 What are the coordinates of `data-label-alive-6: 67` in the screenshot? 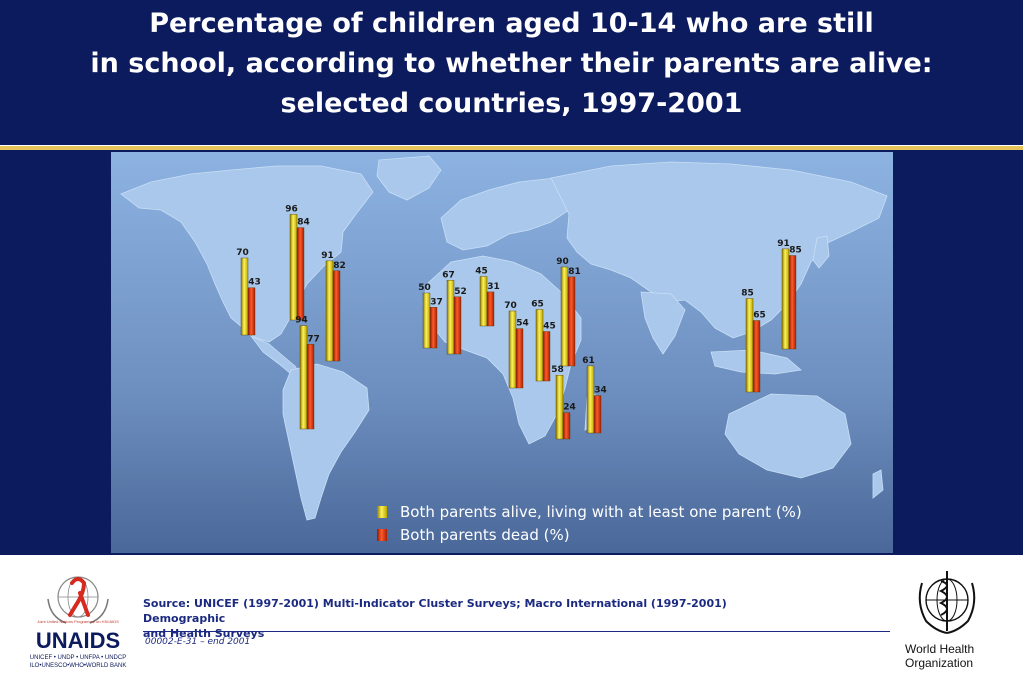 It's located at (448, 275).